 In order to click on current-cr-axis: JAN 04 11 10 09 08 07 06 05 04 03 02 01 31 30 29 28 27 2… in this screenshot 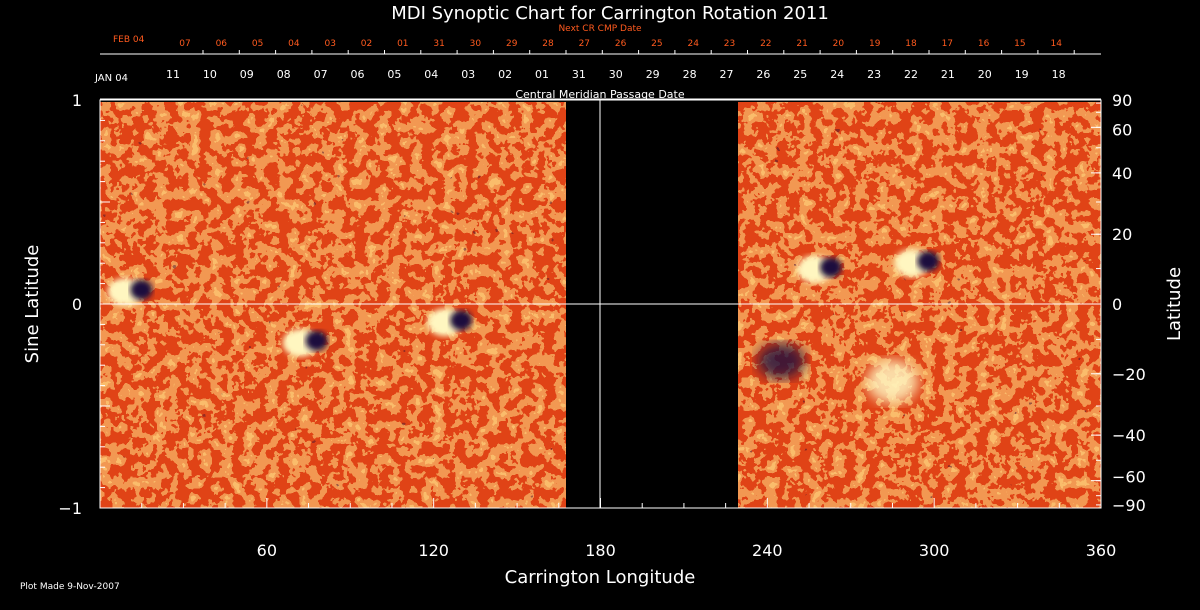, I will do `click(597, 84)`.